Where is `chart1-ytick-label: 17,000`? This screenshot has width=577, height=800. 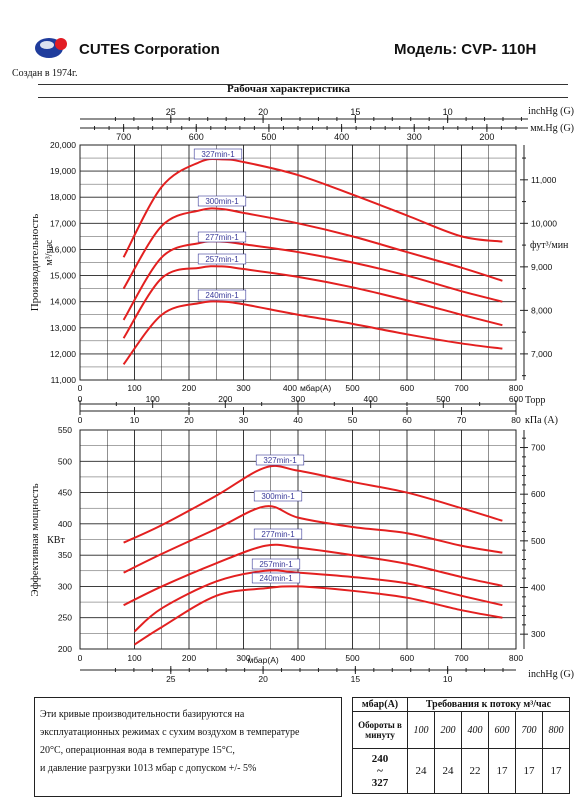 chart1-ytick-label: 17,000 is located at coordinates (63, 223).